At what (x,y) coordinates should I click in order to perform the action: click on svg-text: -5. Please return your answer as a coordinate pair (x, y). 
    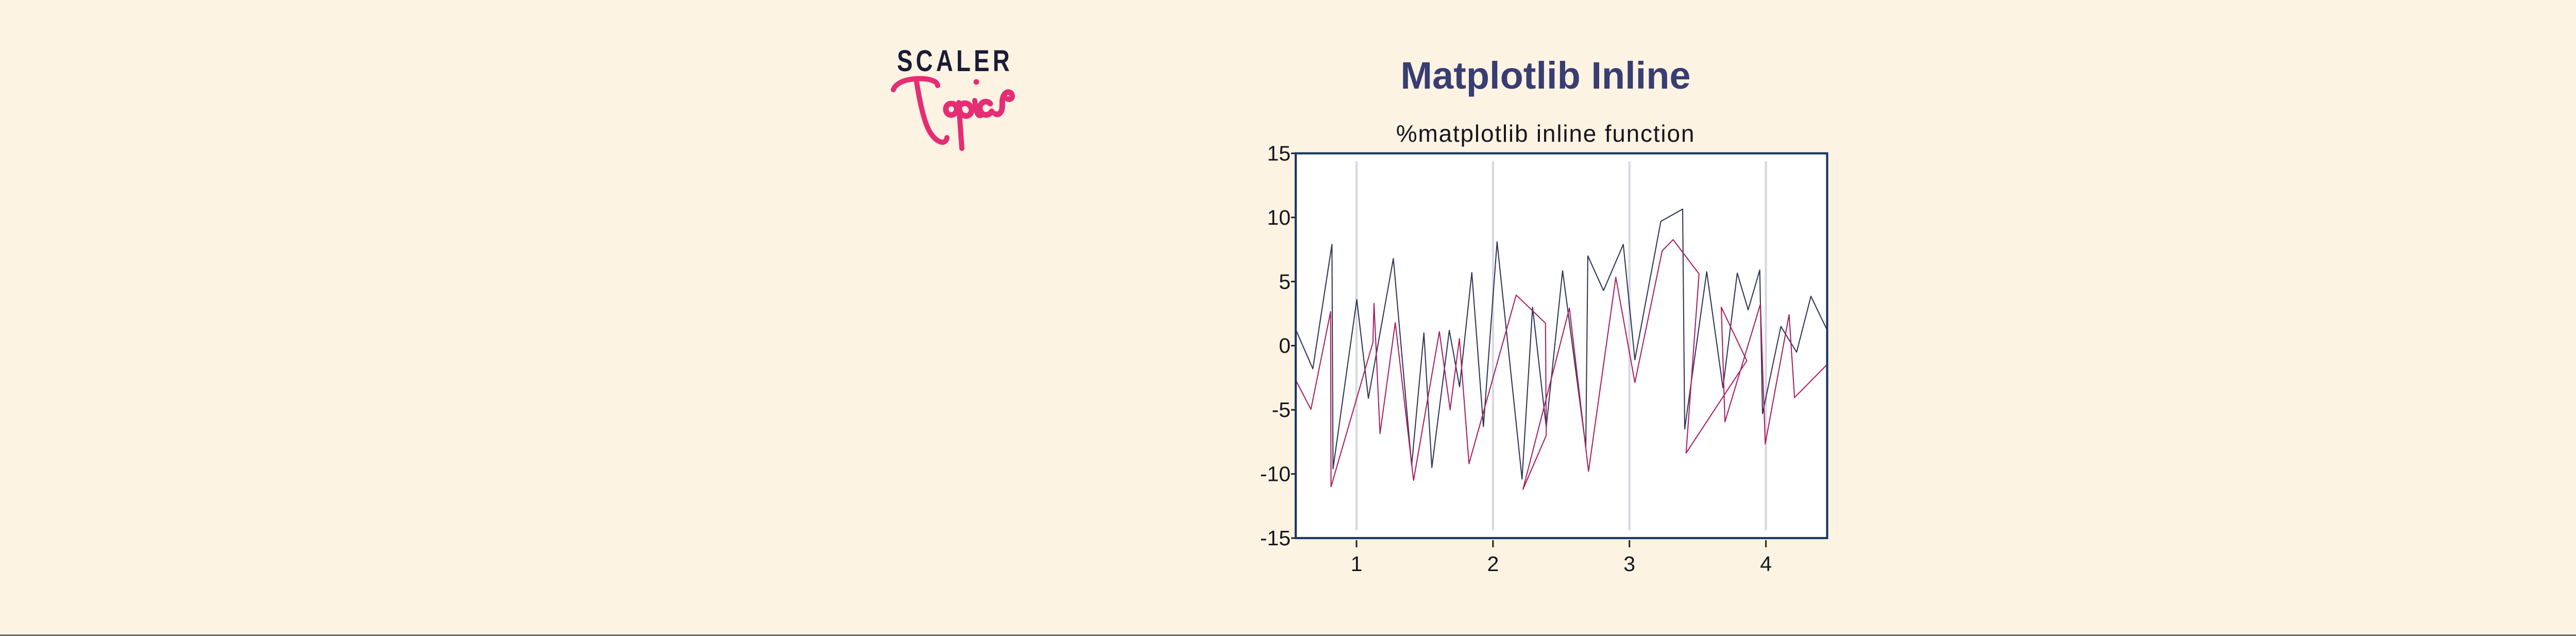
    Looking at the image, I should click on (1281, 410).